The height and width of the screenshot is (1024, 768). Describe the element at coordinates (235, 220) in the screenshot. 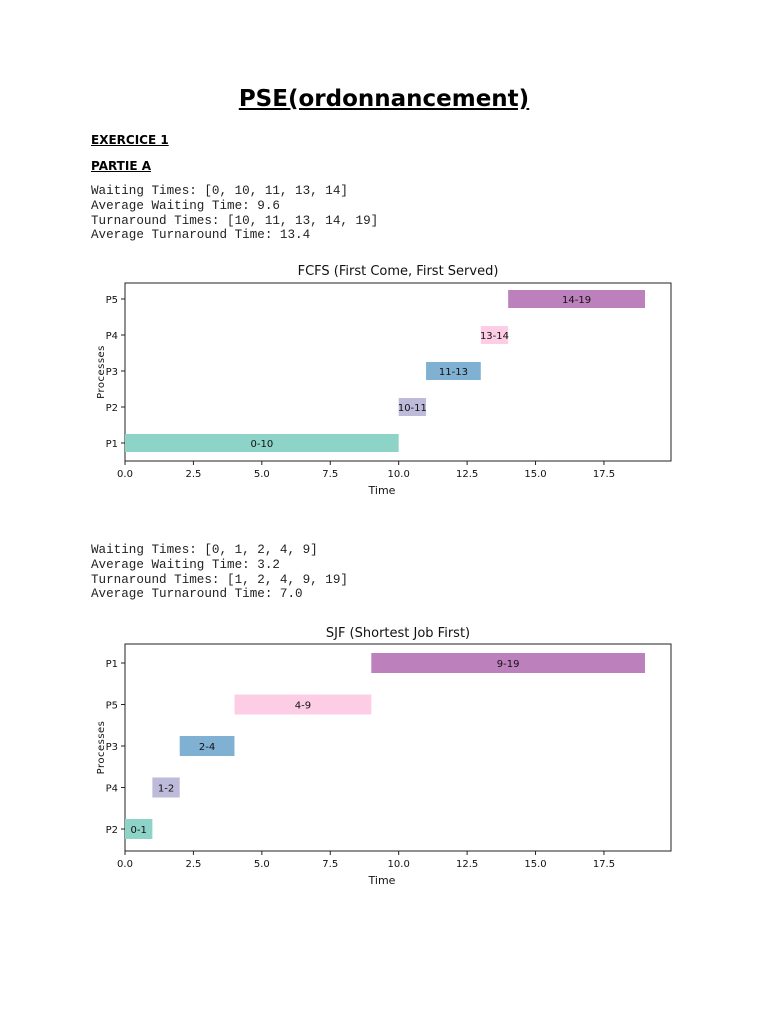

I see `fcfs-turnaround-times: Turnaround Times: [10, 11, 13, 14, 19]` at that location.